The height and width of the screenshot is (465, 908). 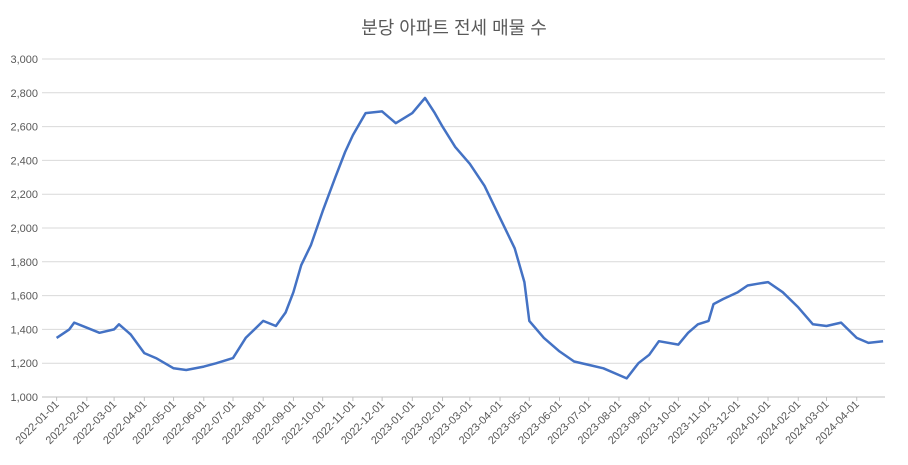 What do you see at coordinates (24, 297) in the screenshot?
I see `y-tick-label: 1,600` at bounding box center [24, 297].